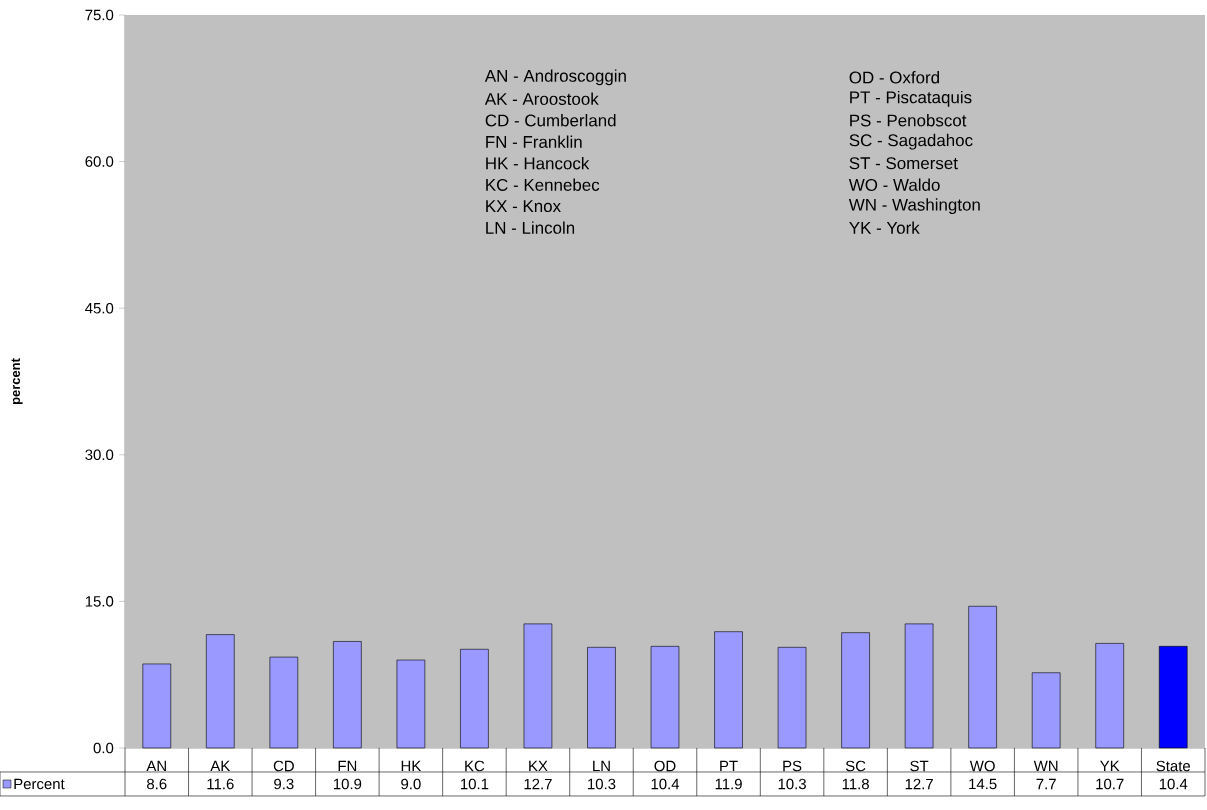 This screenshot has height=810, width=1207. I want to click on annotation: AN - Androscoggin, so click(555, 77).